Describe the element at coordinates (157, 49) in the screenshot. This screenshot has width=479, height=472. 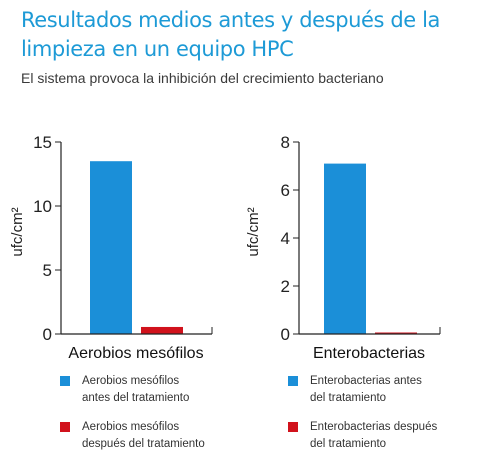
I see `chart-title-line-2: limpieza en un equipo HPC` at that location.